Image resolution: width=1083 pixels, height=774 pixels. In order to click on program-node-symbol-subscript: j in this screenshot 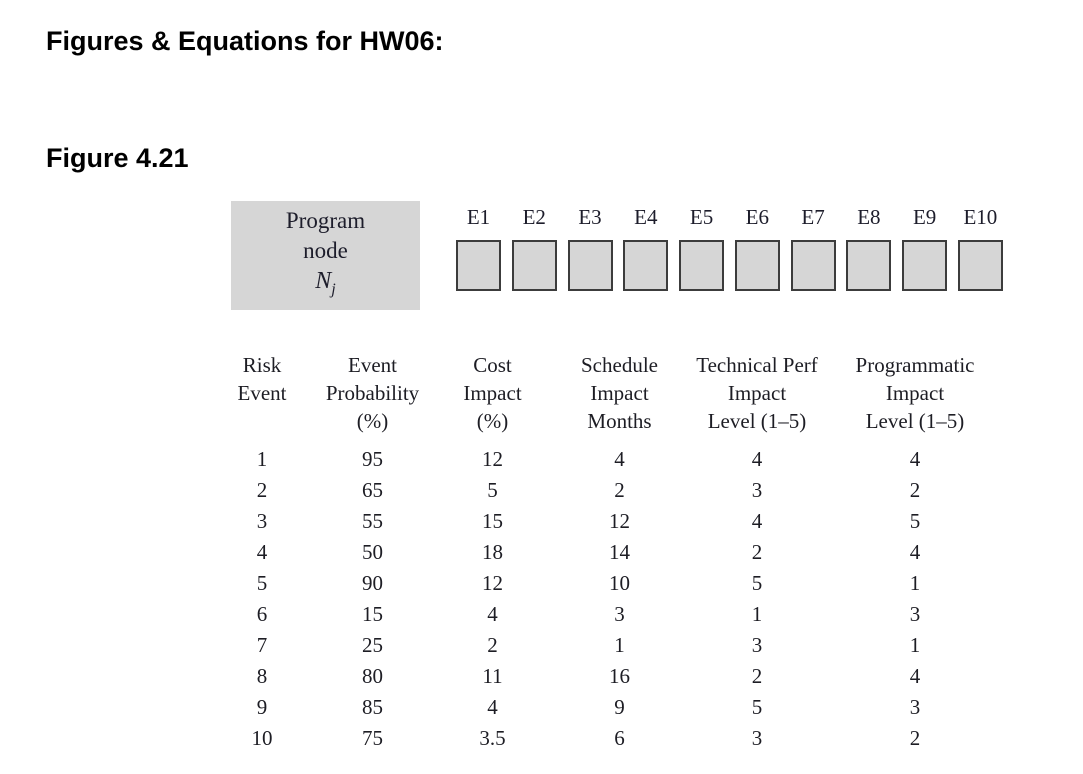, I will do `click(333, 289)`.